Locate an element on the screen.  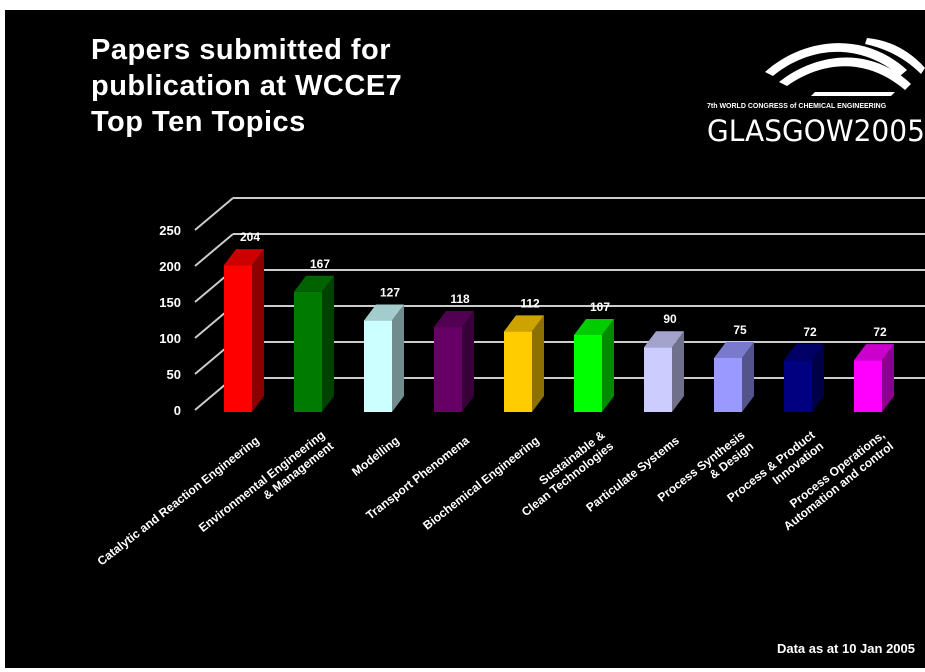
bar-value-label: 112 is located at coordinates (530, 303).